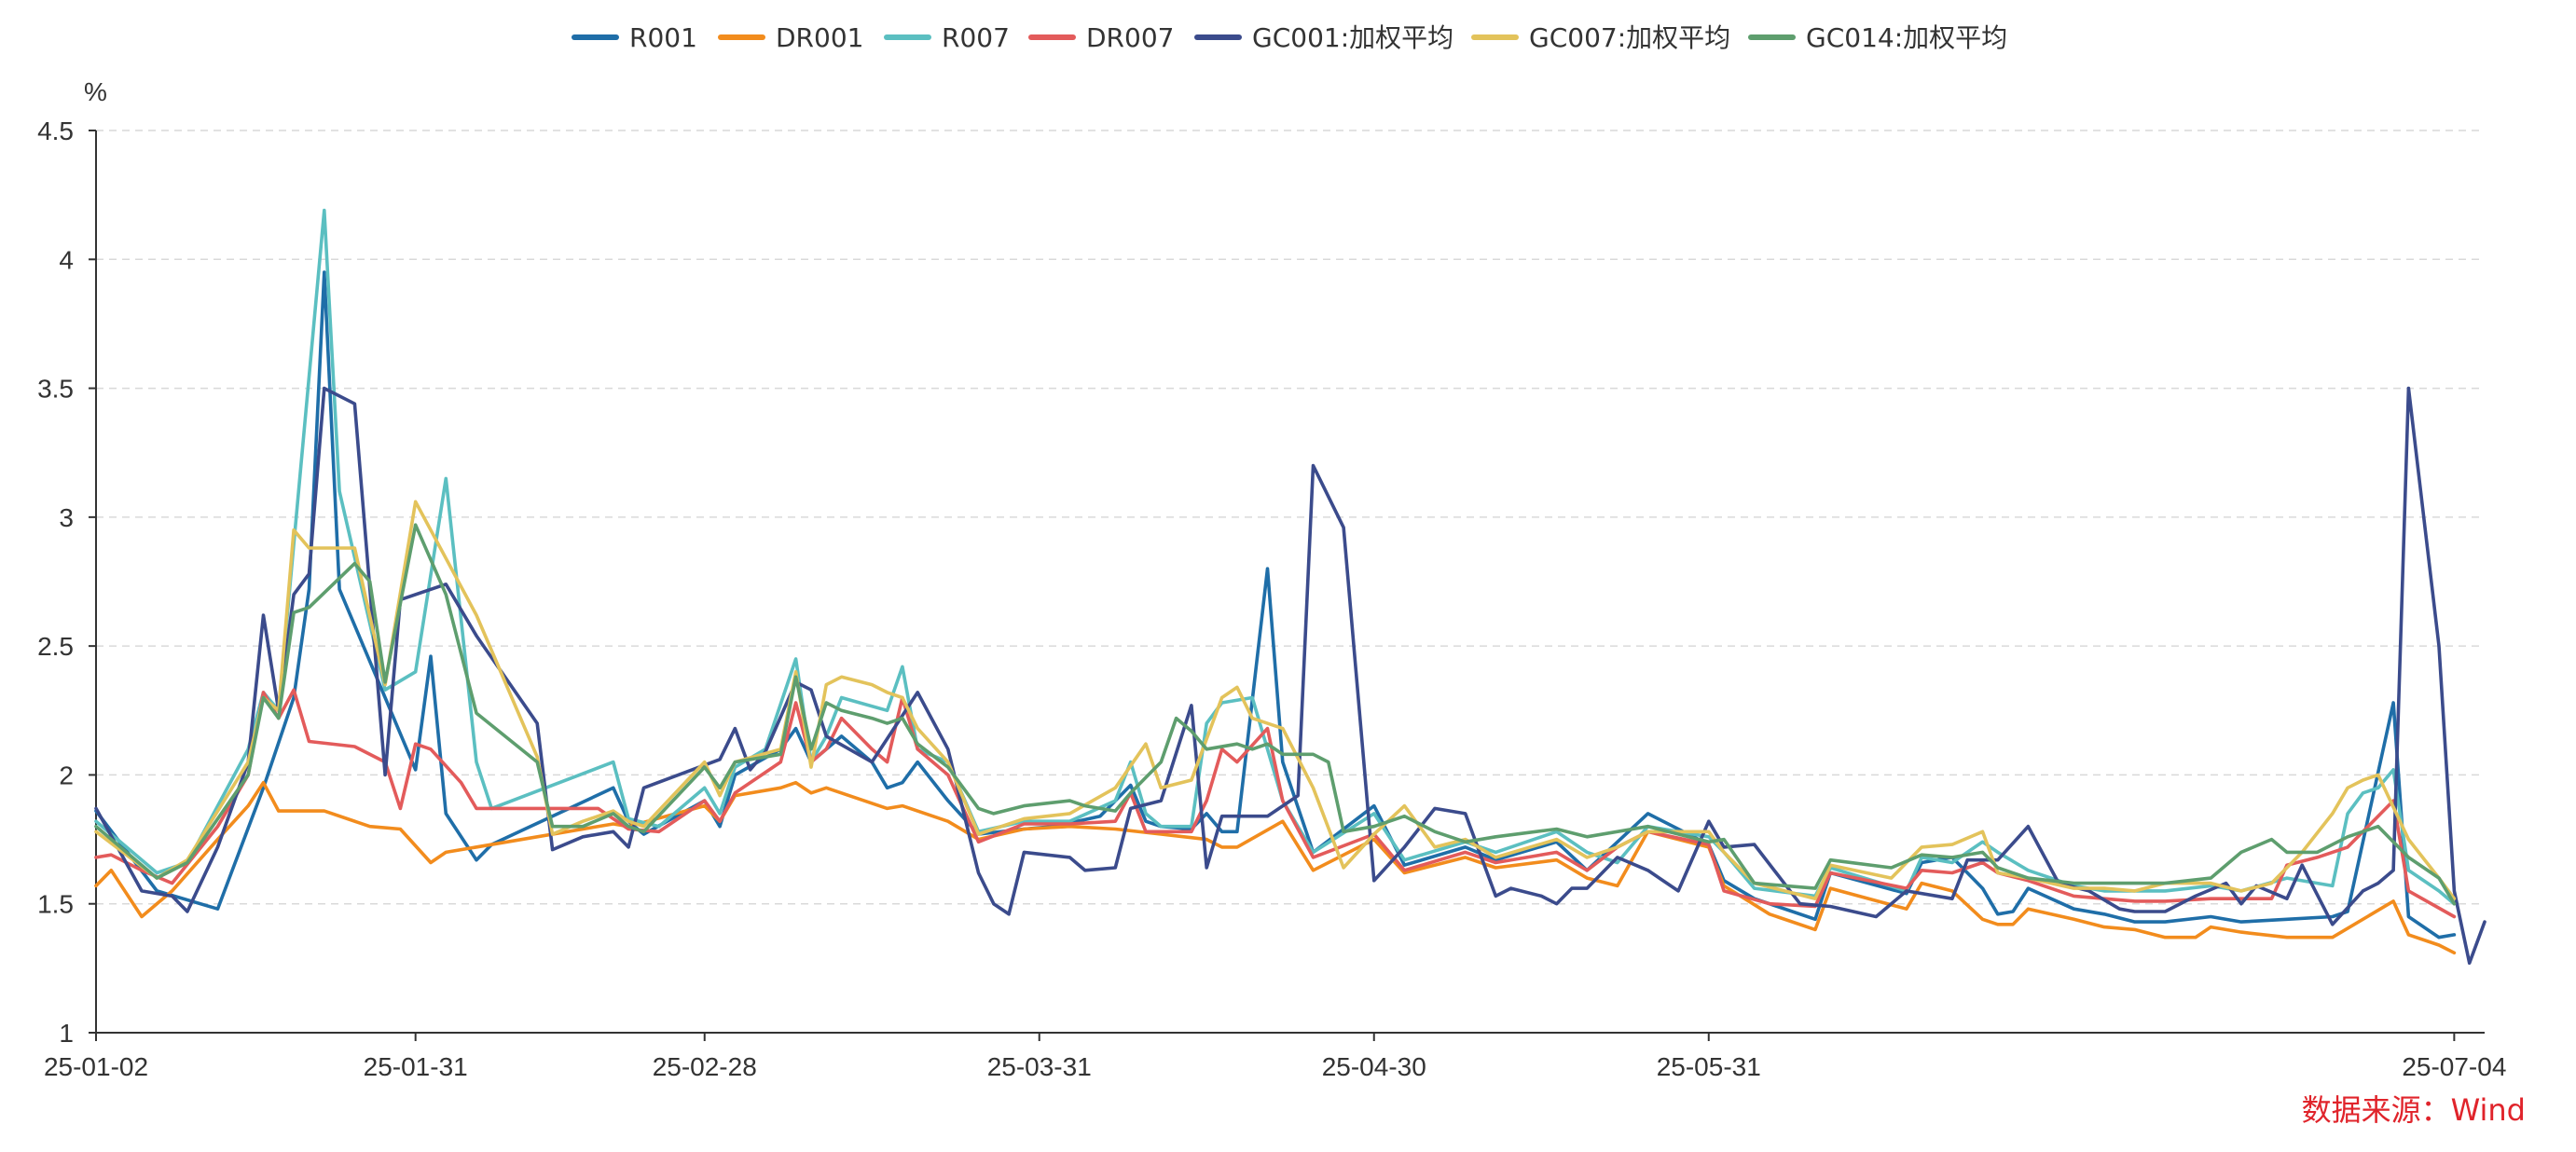  I want to click on legend-item-2: R007, so click(947, 37).